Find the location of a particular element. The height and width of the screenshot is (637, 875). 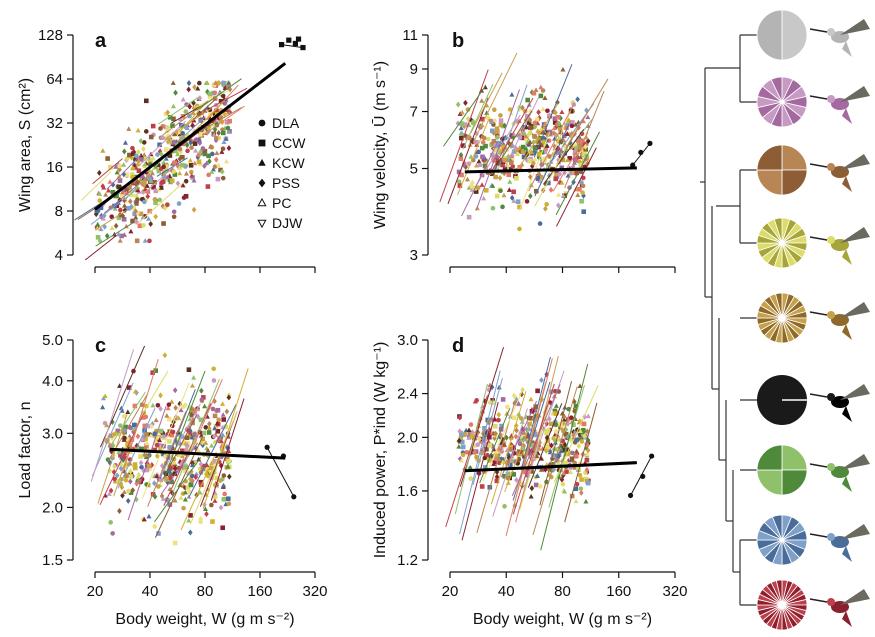

legend: DLA CCW KCW PSS PC DJW is located at coordinates (281, 173).